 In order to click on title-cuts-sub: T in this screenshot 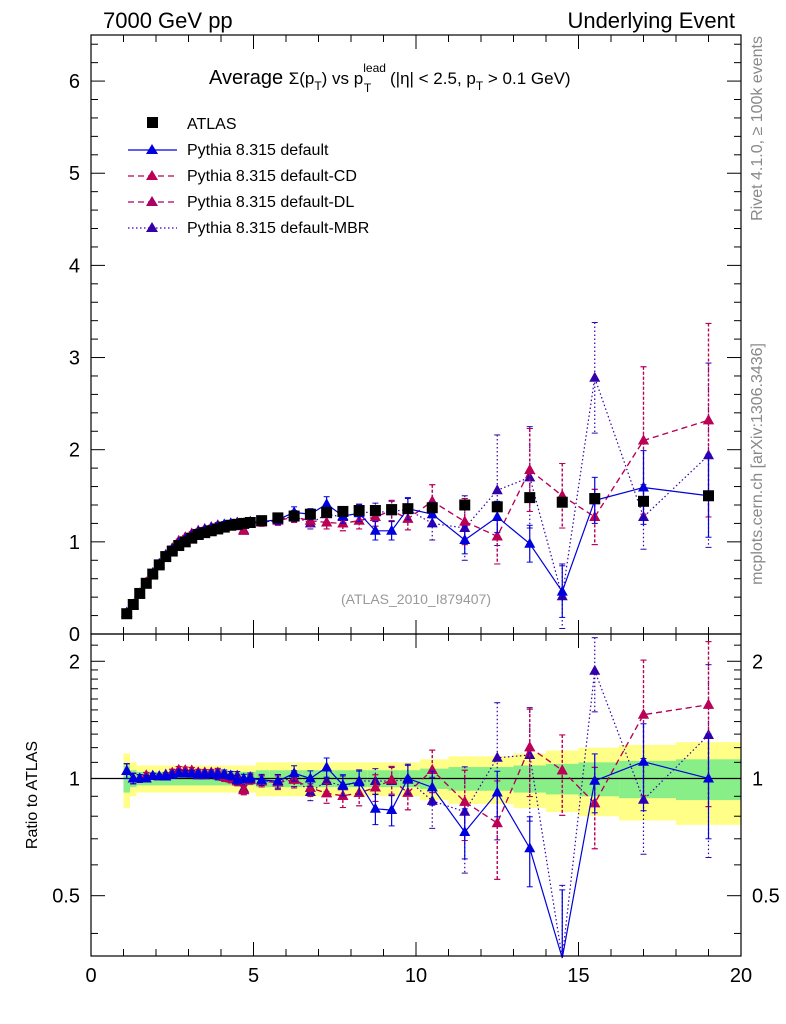, I will do `click(480, 86)`.